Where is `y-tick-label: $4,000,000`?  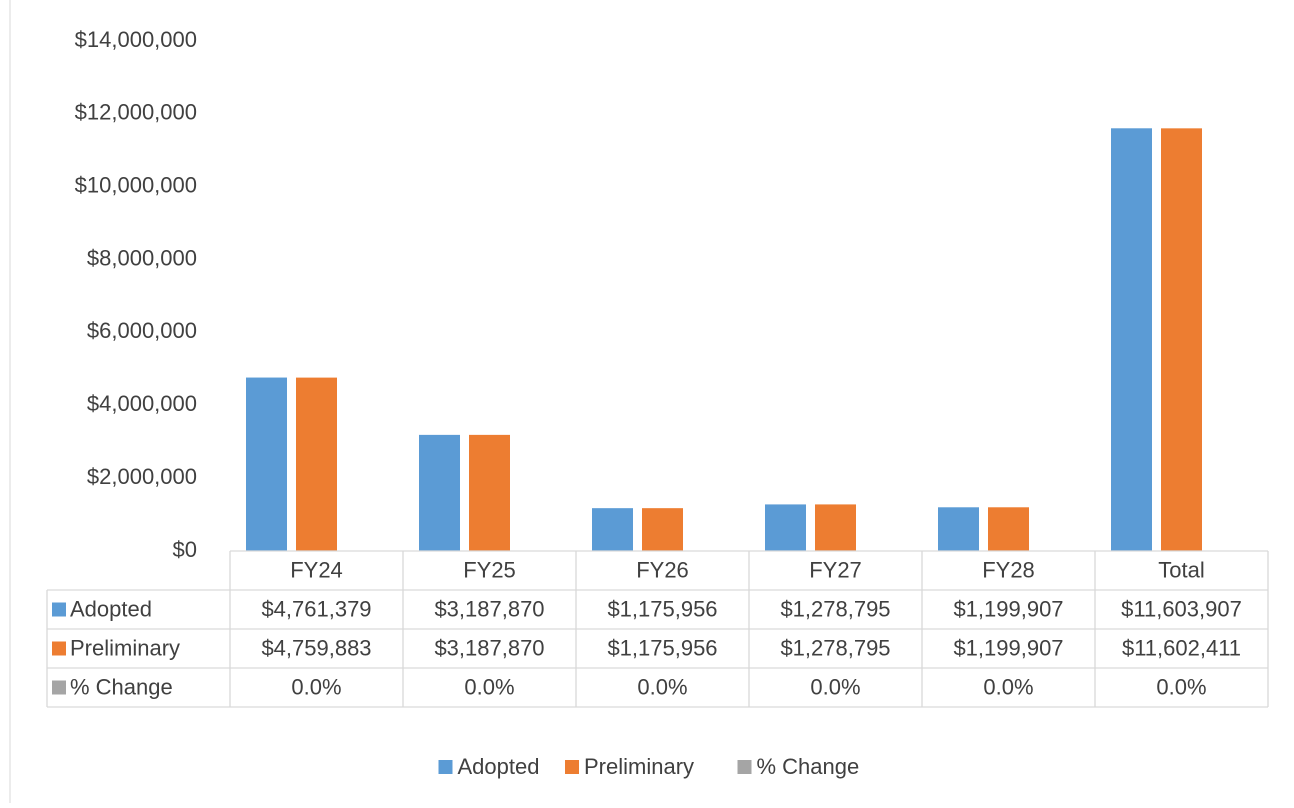
y-tick-label: $4,000,000 is located at coordinates (142, 403).